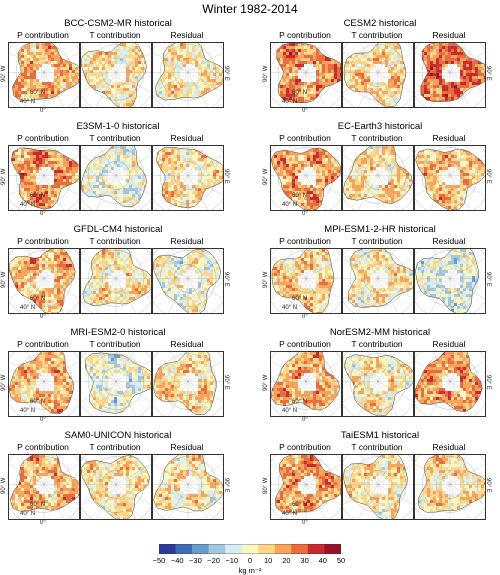 The height and width of the screenshot is (575, 500). Describe the element at coordinates (380, 435) in the screenshot. I see `model-title: TaiESM1 historical` at that location.